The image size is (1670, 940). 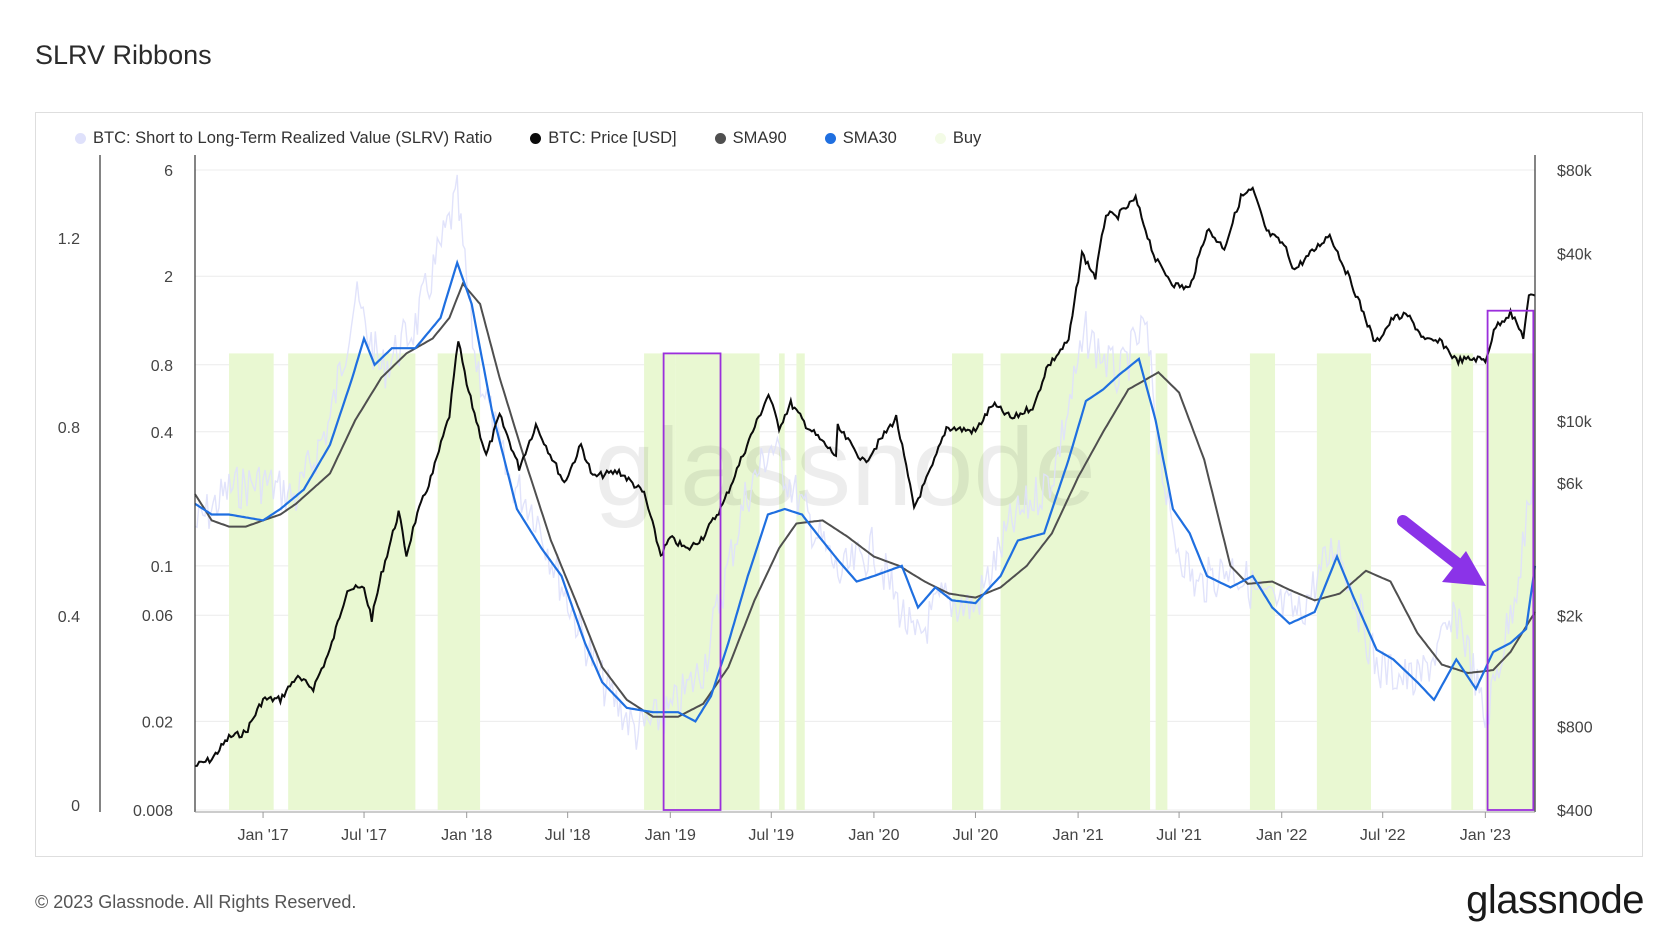 I want to click on x-tick-4: Jan '19, so click(x=670, y=835).